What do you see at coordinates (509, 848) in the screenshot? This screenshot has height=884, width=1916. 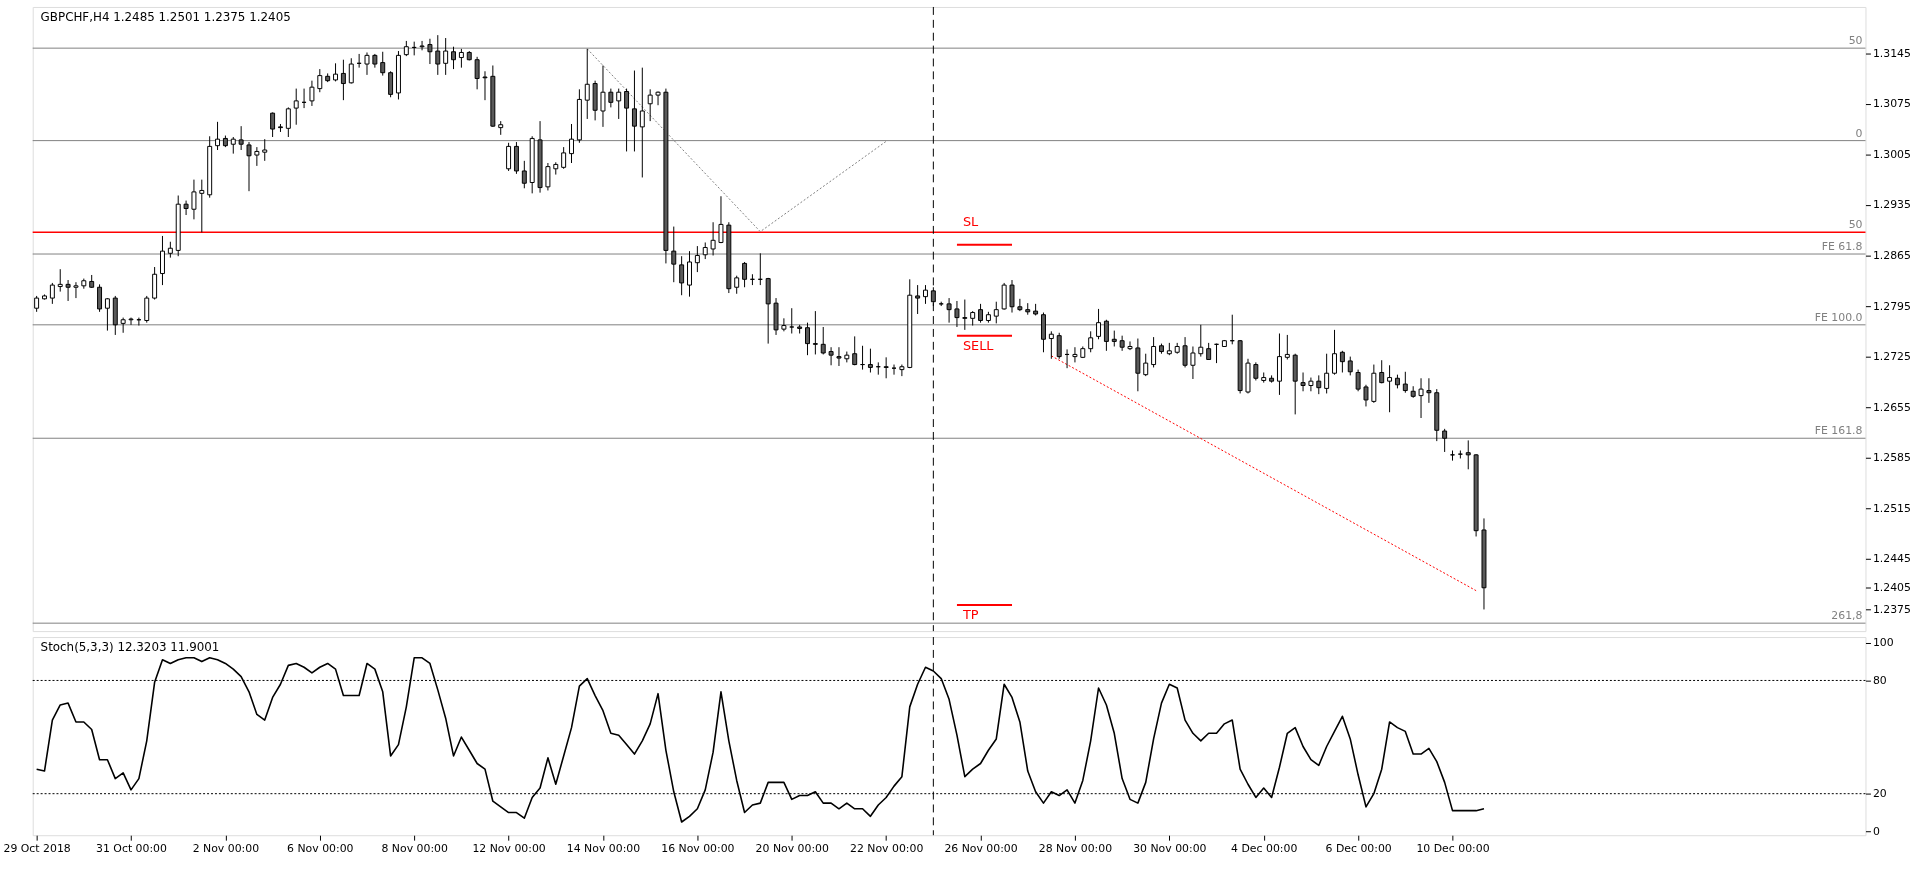 I see `x-tick-label: 12 Nov 00:00` at bounding box center [509, 848].